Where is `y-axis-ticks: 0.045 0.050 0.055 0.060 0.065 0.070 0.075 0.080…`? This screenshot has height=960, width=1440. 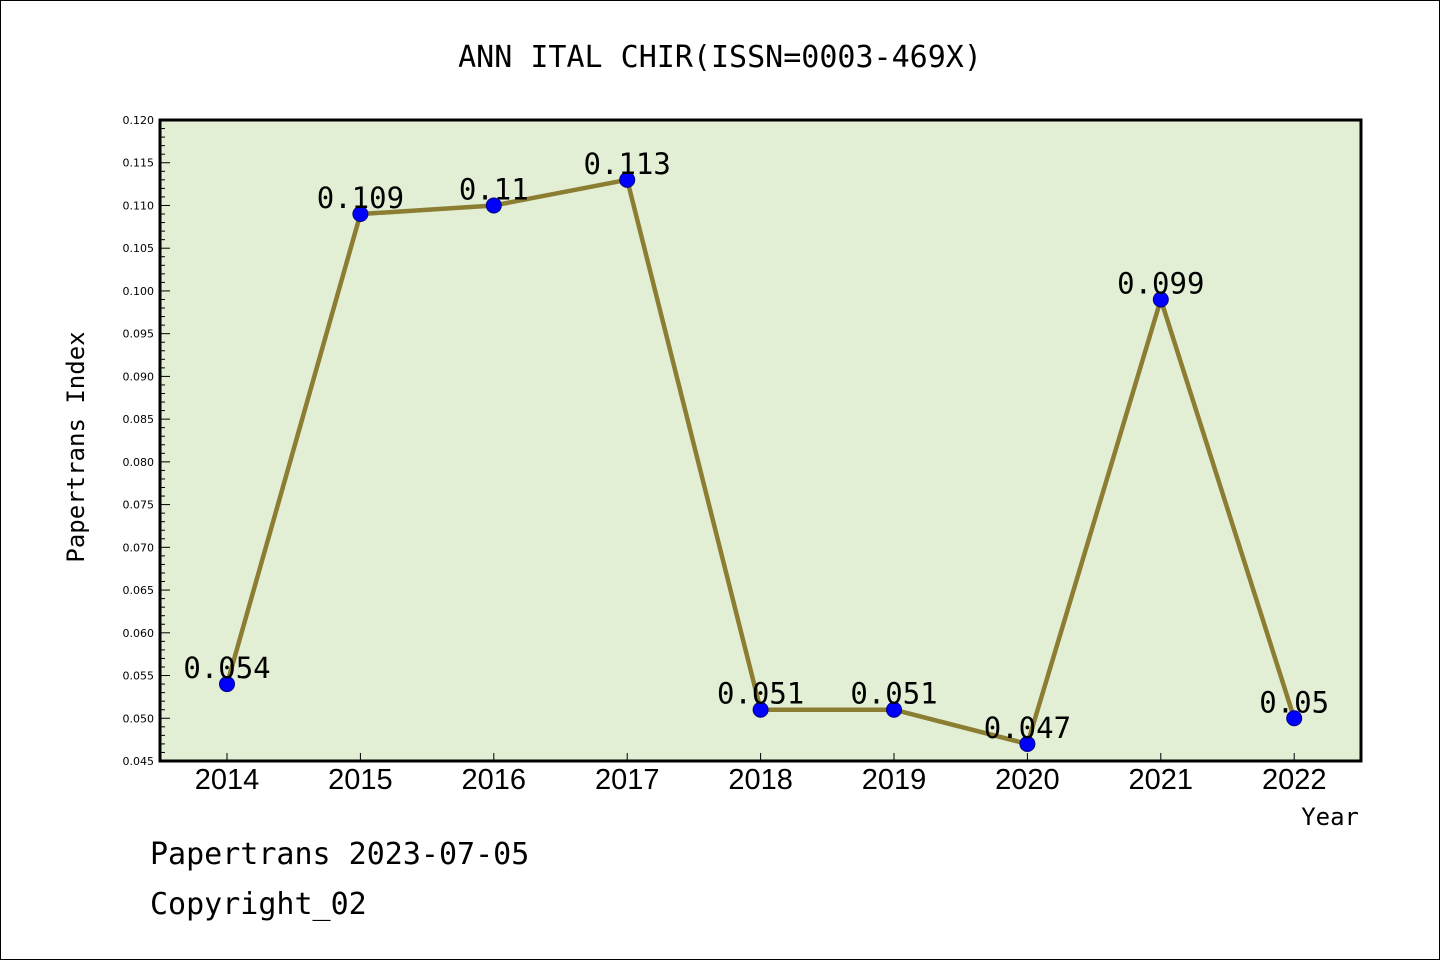
y-axis-ticks: 0.045 0.050 0.055 0.060 0.065 0.070 0.075 0.080… is located at coordinates (146, 441).